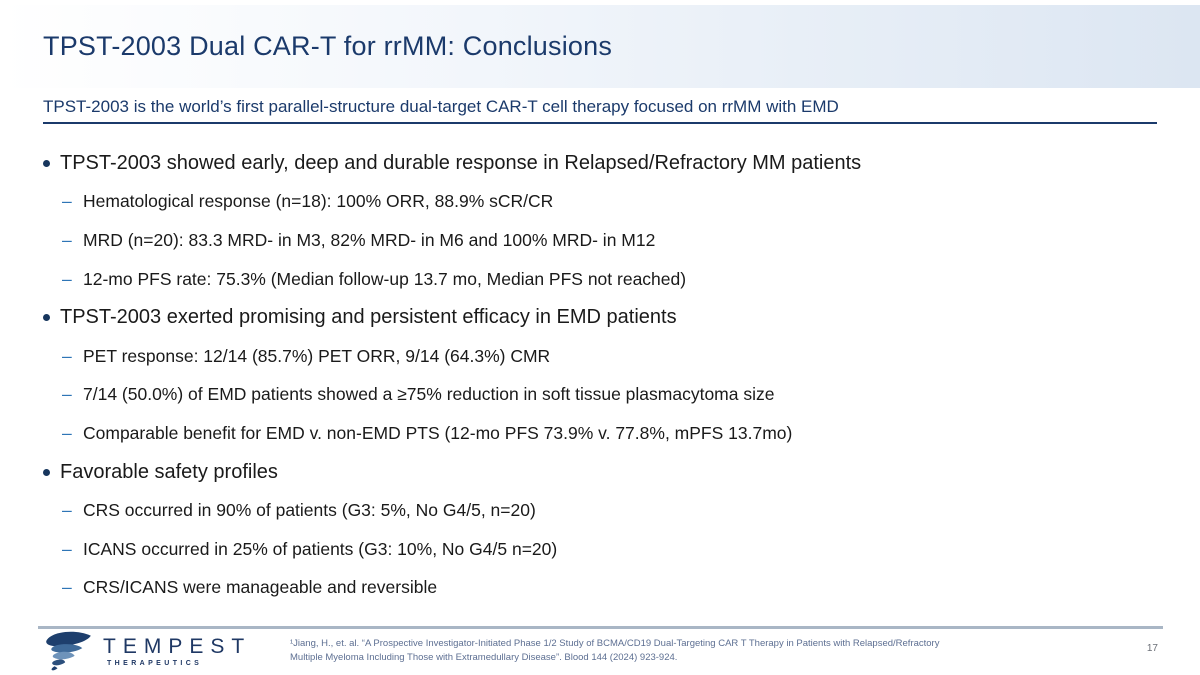 The image size is (1200, 675). What do you see at coordinates (600, 627) in the screenshot?
I see `footer-divider` at bounding box center [600, 627].